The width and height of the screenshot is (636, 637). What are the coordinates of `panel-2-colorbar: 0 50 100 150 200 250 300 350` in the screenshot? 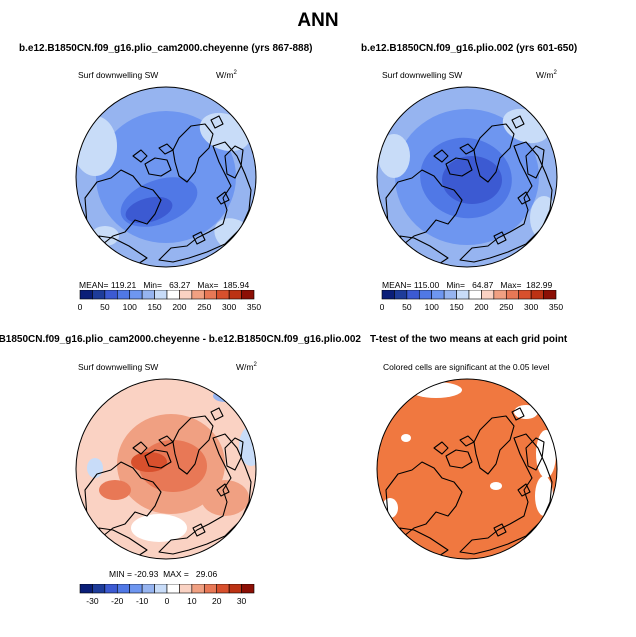 It's located at (471, 301).